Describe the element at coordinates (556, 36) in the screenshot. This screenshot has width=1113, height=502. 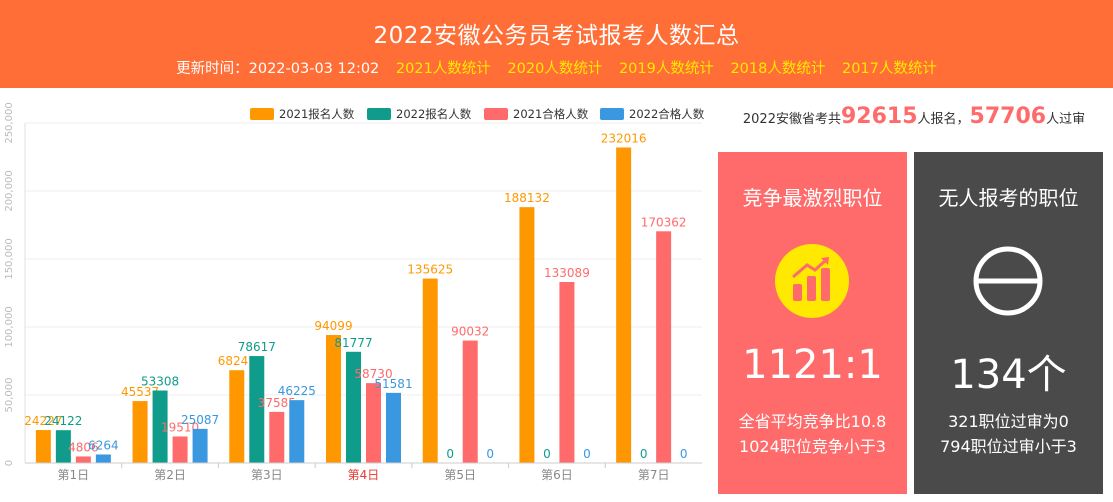
I see `page-title: 2022安徽公务员考试报考人数汇总` at that location.